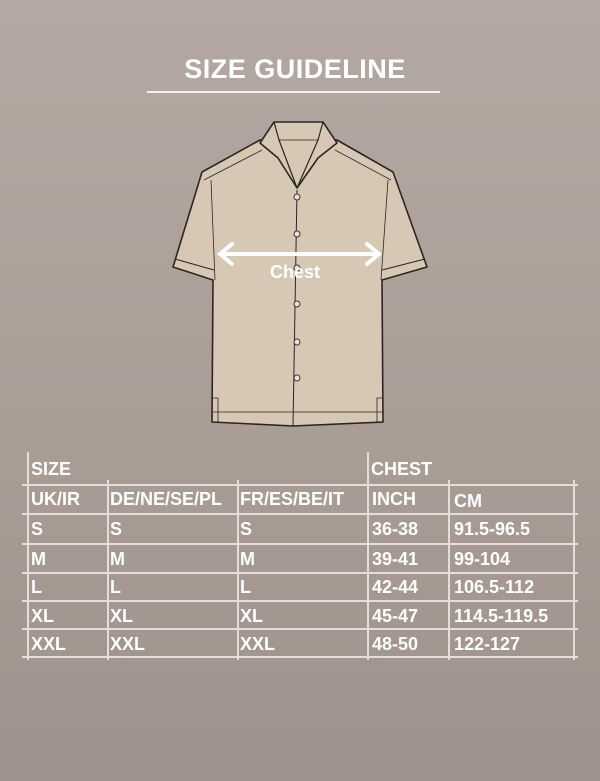 The width and height of the screenshot is (600, 781). What do you see at coordinates (402, 469) in the screenshot?
I see `chest-group-header: CHEST` at bounding box center [402, 469].